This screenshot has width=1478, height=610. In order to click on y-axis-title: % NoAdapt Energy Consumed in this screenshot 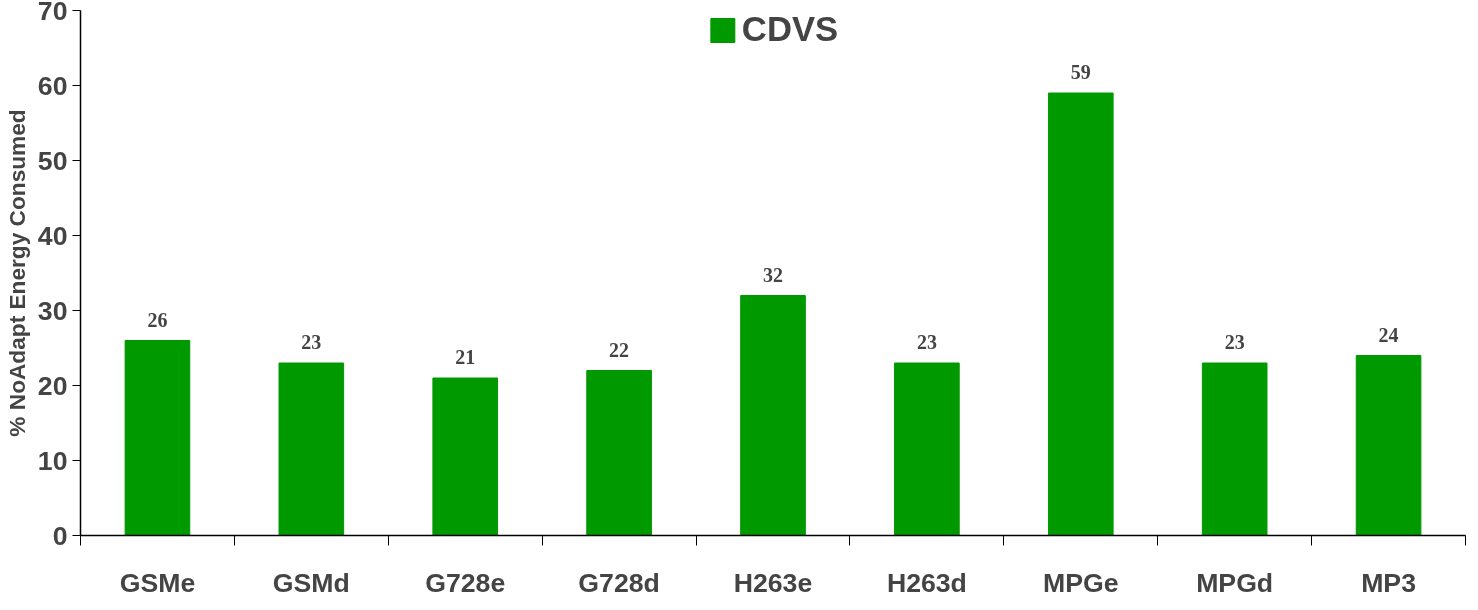, I will do `click(16, 273)`.